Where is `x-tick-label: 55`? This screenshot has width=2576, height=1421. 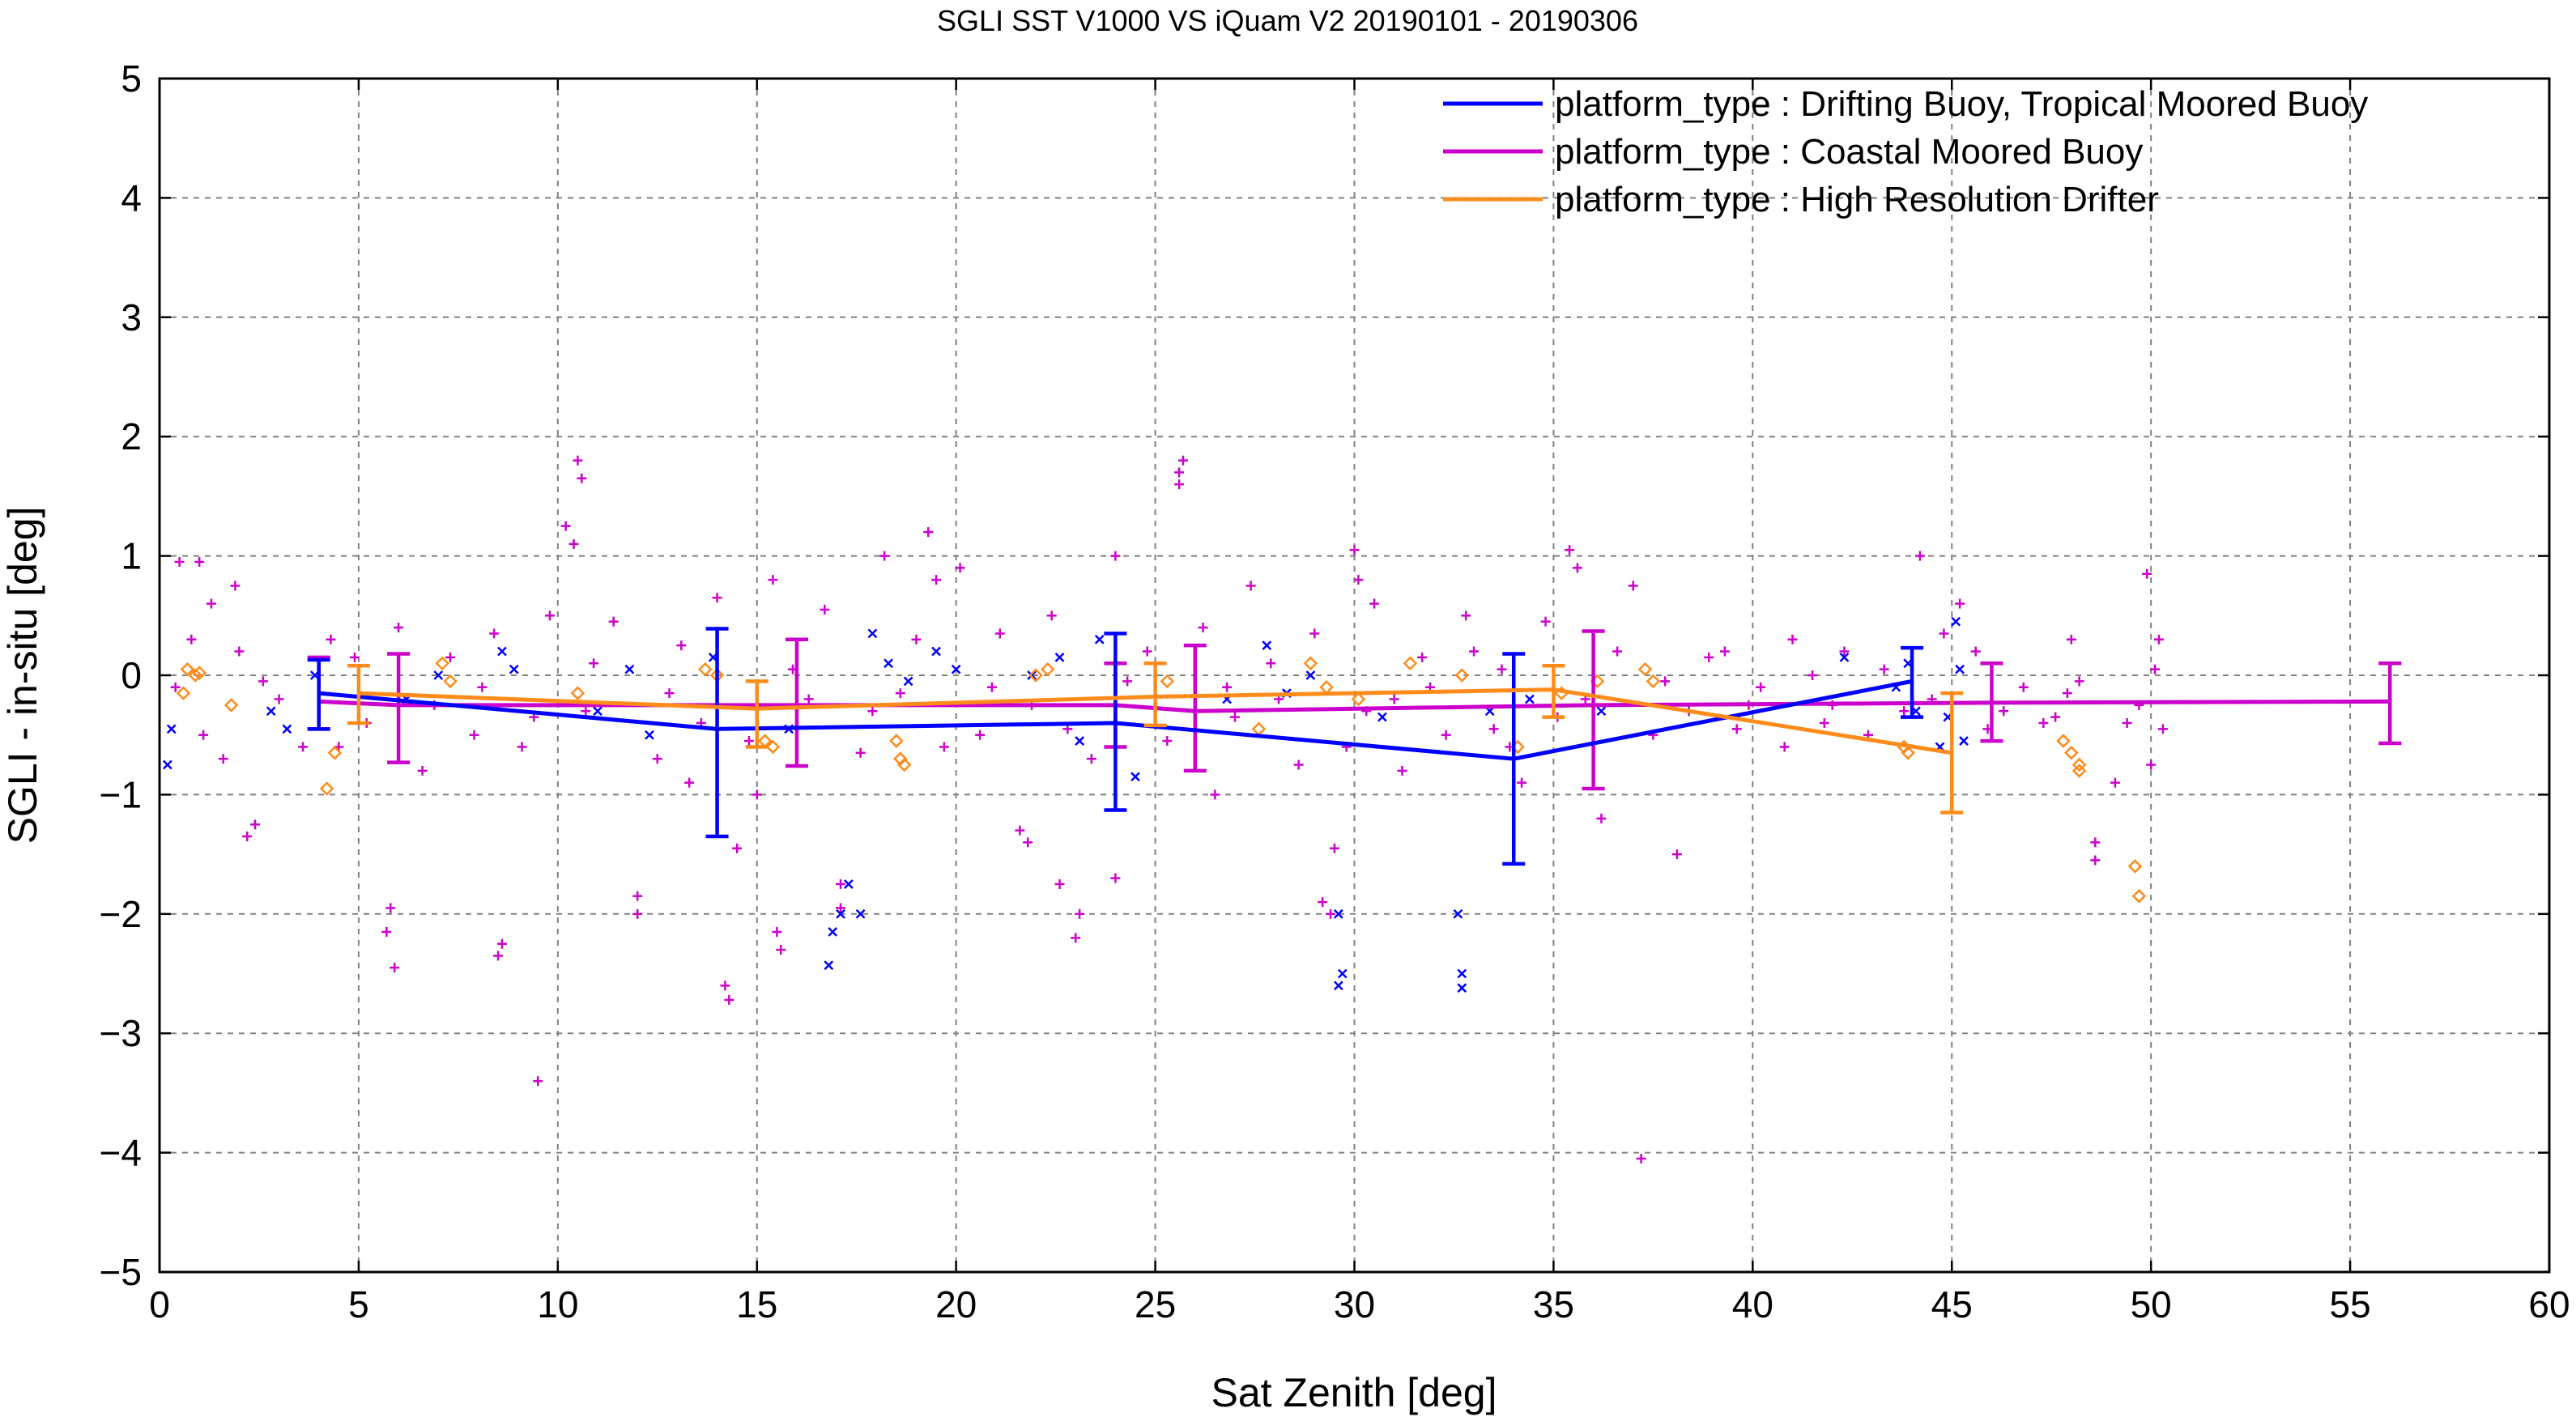
x-tick-label: 55 is located at coordinates (2349, 1304).